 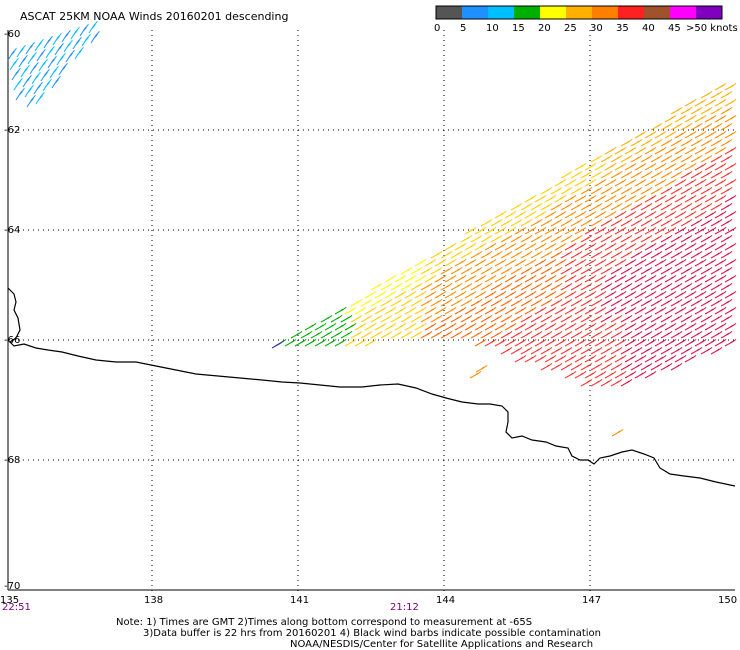 What do you see at coordinates (153, 600) in the screenshot?
I see `x-tick-label: 138` at bounding box center [153, 600].